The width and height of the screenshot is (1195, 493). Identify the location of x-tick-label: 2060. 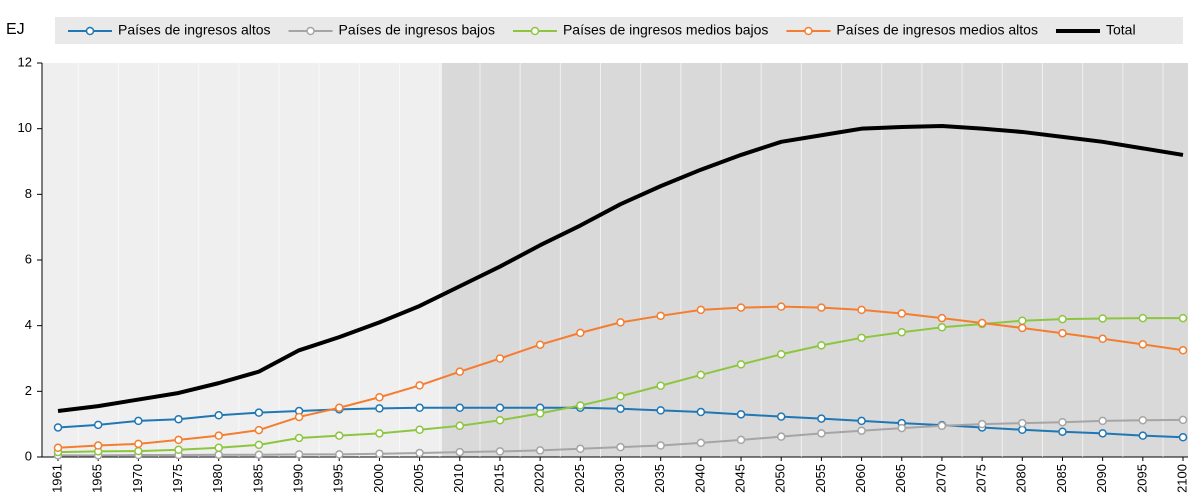
(860, 478).